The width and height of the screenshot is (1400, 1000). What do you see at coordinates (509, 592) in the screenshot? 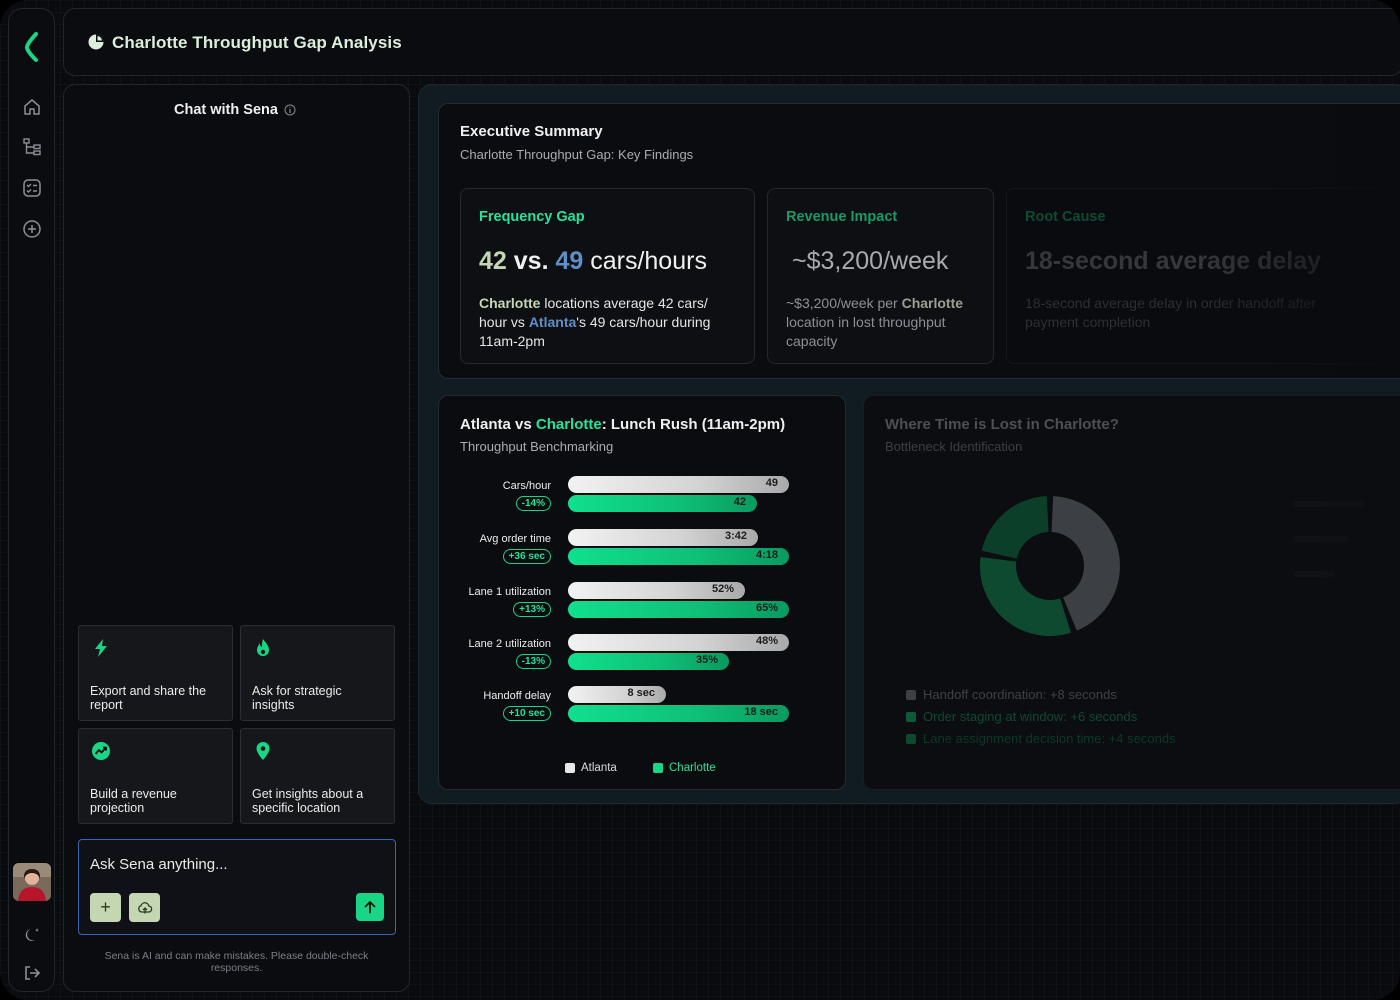
I see `metric-label: Lane 1 utilization` at bounding box center [509, 592].